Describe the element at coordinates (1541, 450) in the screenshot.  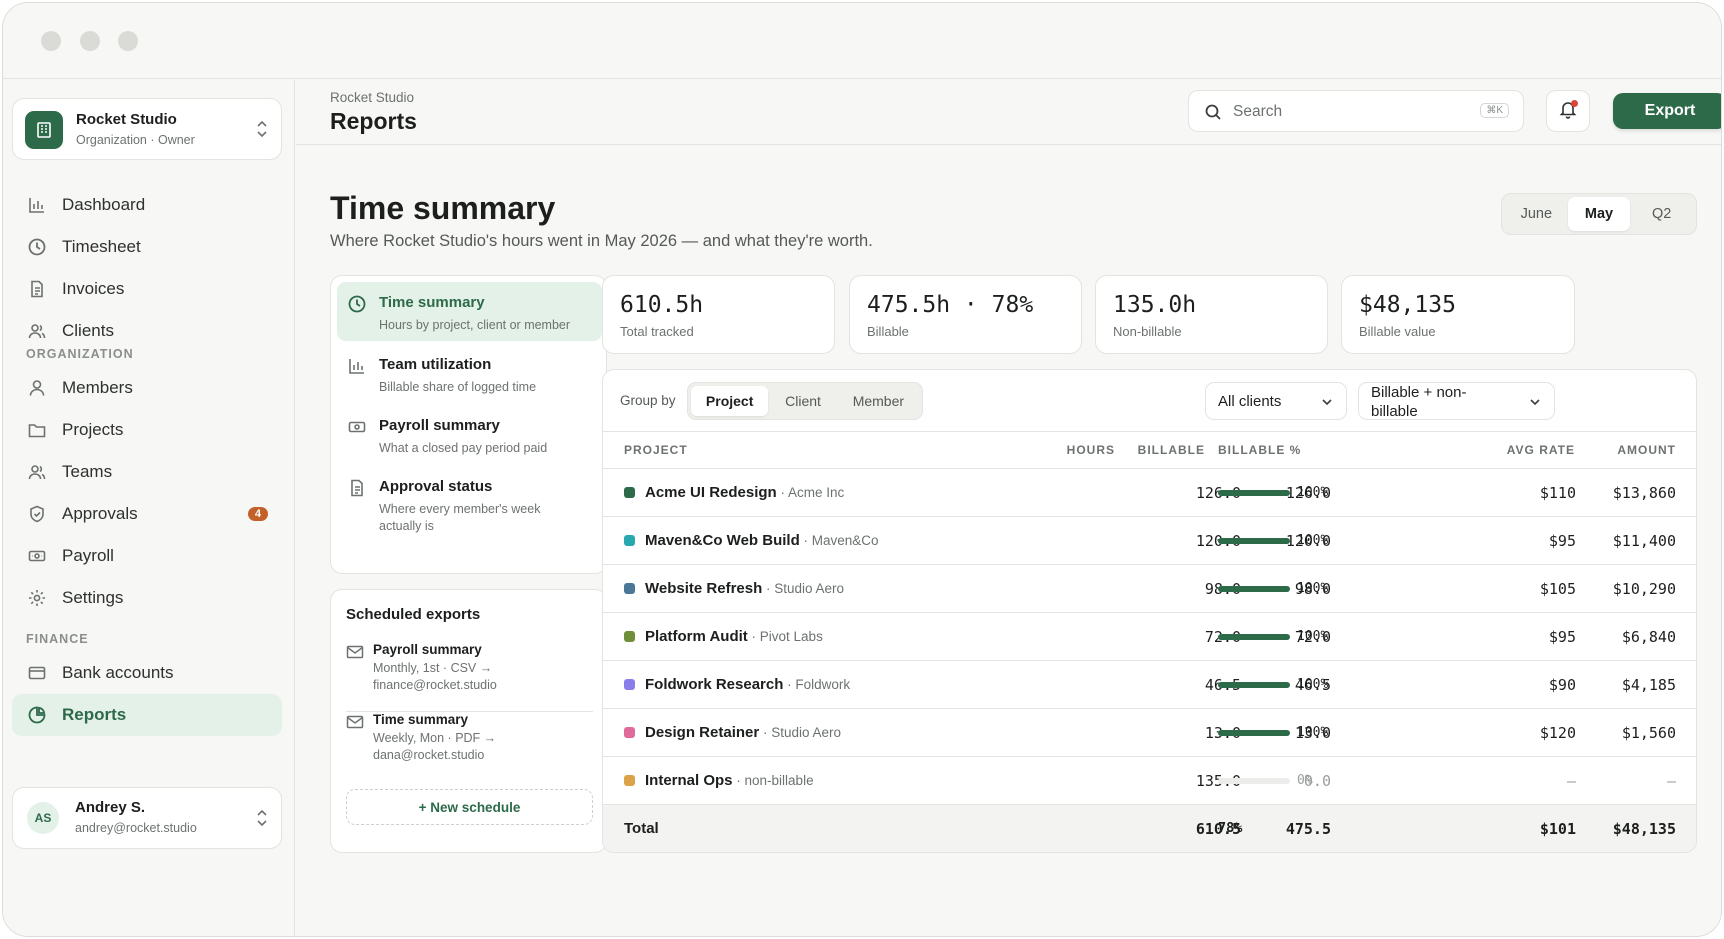
I see `column-header-avg-rate: AVG RATE` at that location.